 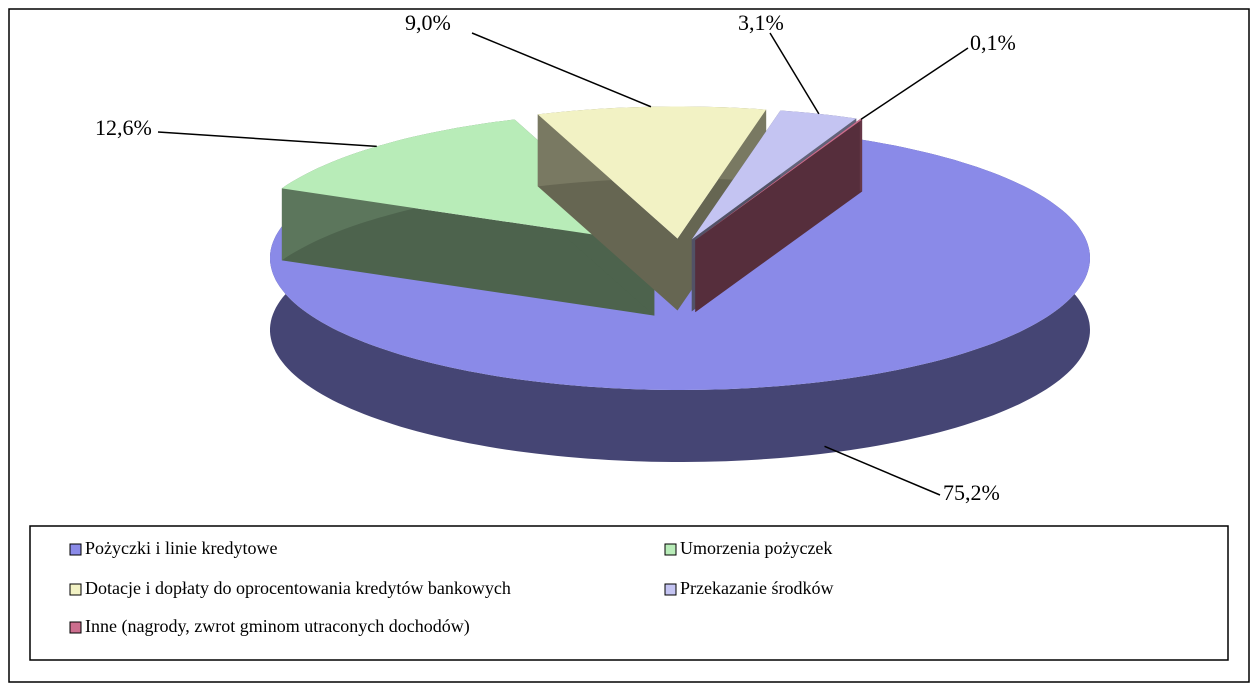 I want to click on data-label: 3,1%, so click(x=761, y=22).